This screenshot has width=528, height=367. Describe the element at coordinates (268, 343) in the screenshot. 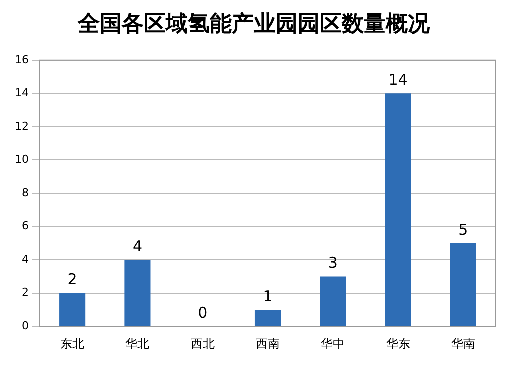

I see `x-tick-label: 西南` at that location.